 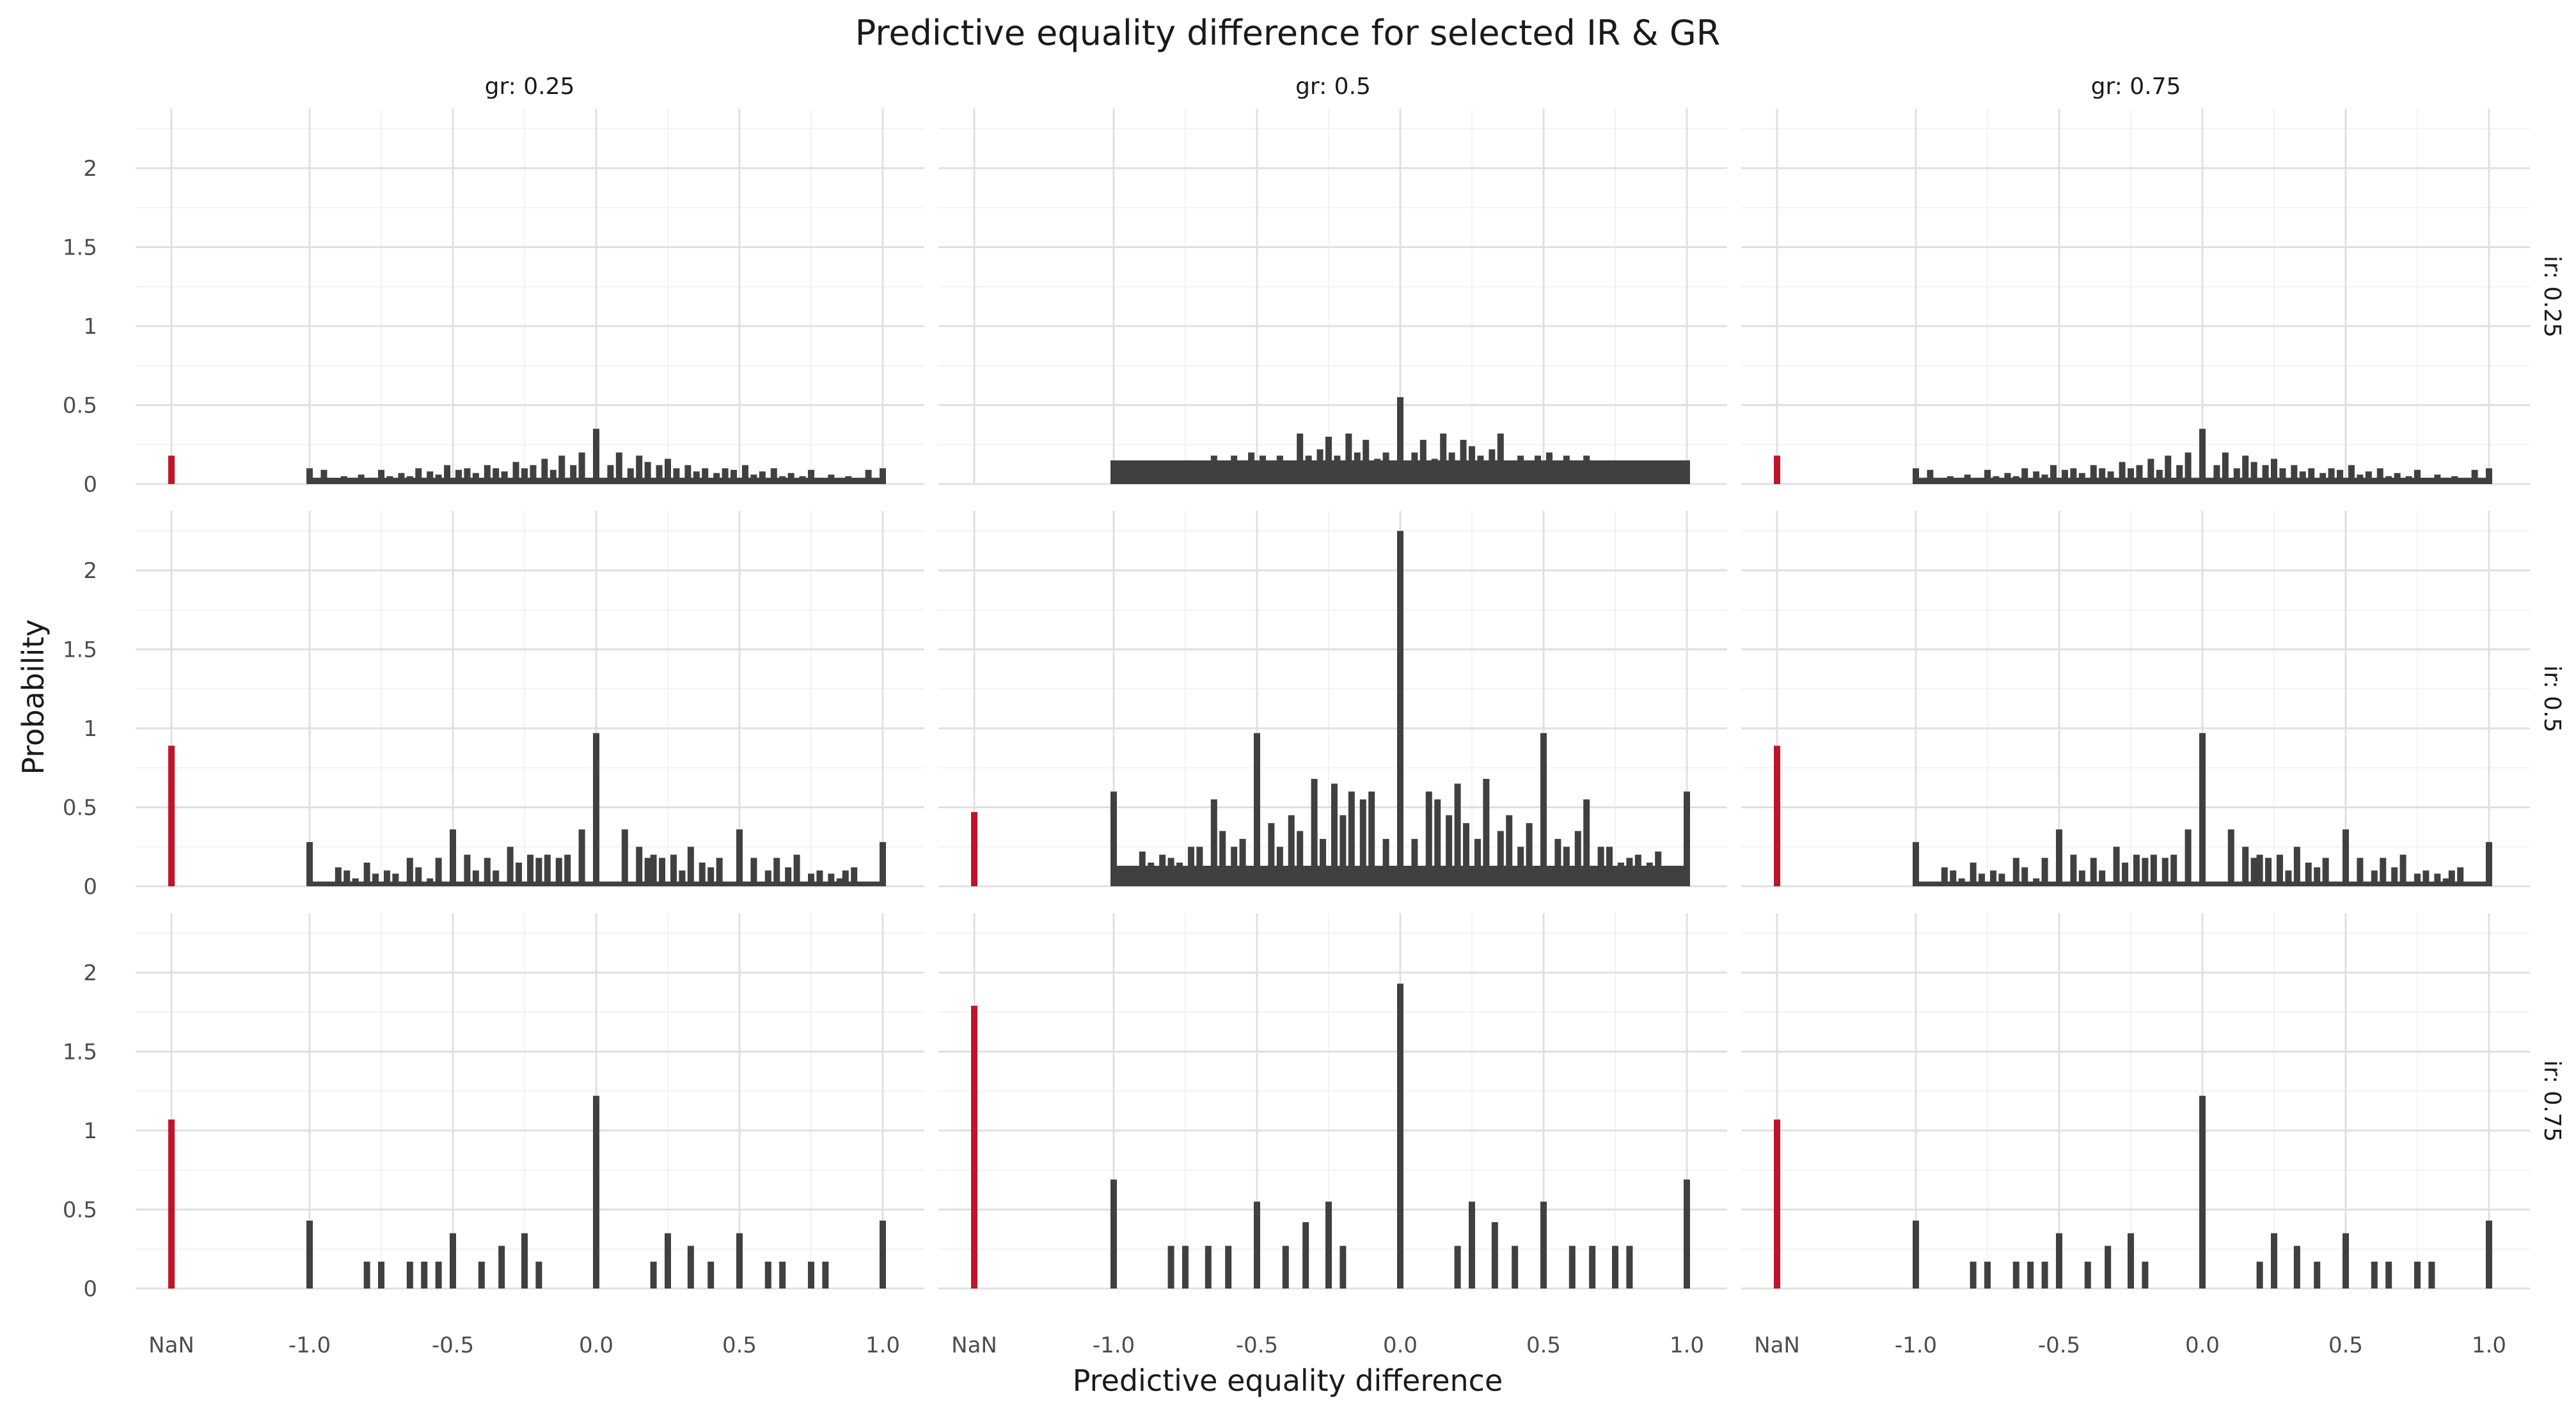 What do you see at coordinates (90, 729) in the screenshot?
I see `y-tick-label: 1` at bounding box center [90, 729].